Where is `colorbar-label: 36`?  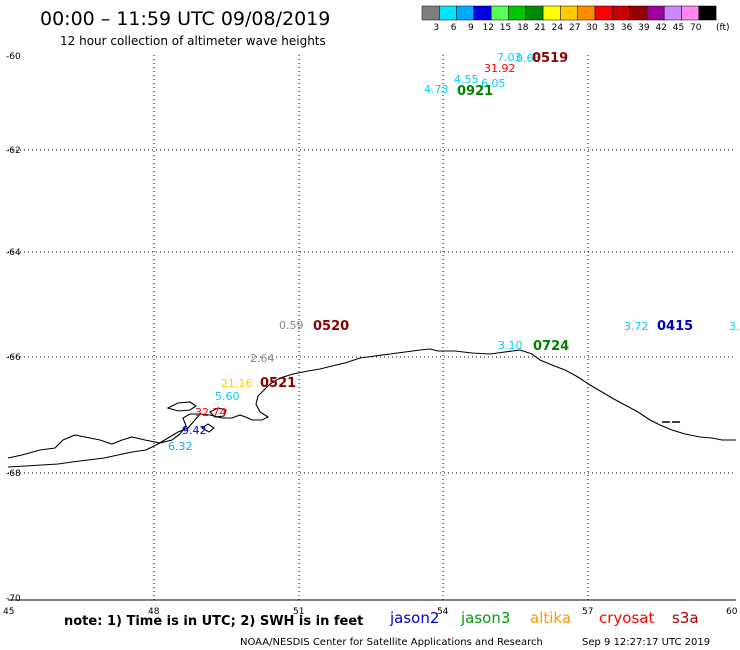 colorbar-label: 36 is located at coordinates (627, 28).